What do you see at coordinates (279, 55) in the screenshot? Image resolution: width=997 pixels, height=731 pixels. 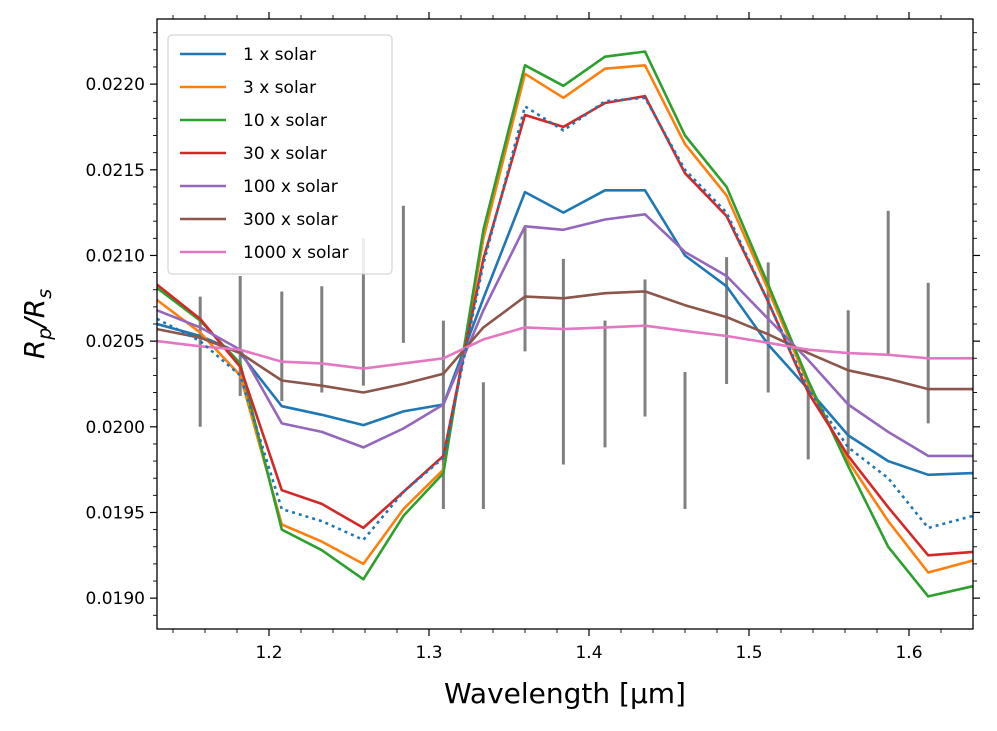 I see `legend-label: 1 x solar` at bounding box center [279, 55].